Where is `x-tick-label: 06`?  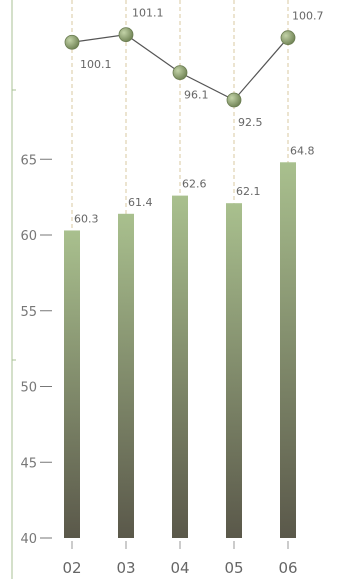 x-tick-label: 06 is located at coordinates (287, 568).